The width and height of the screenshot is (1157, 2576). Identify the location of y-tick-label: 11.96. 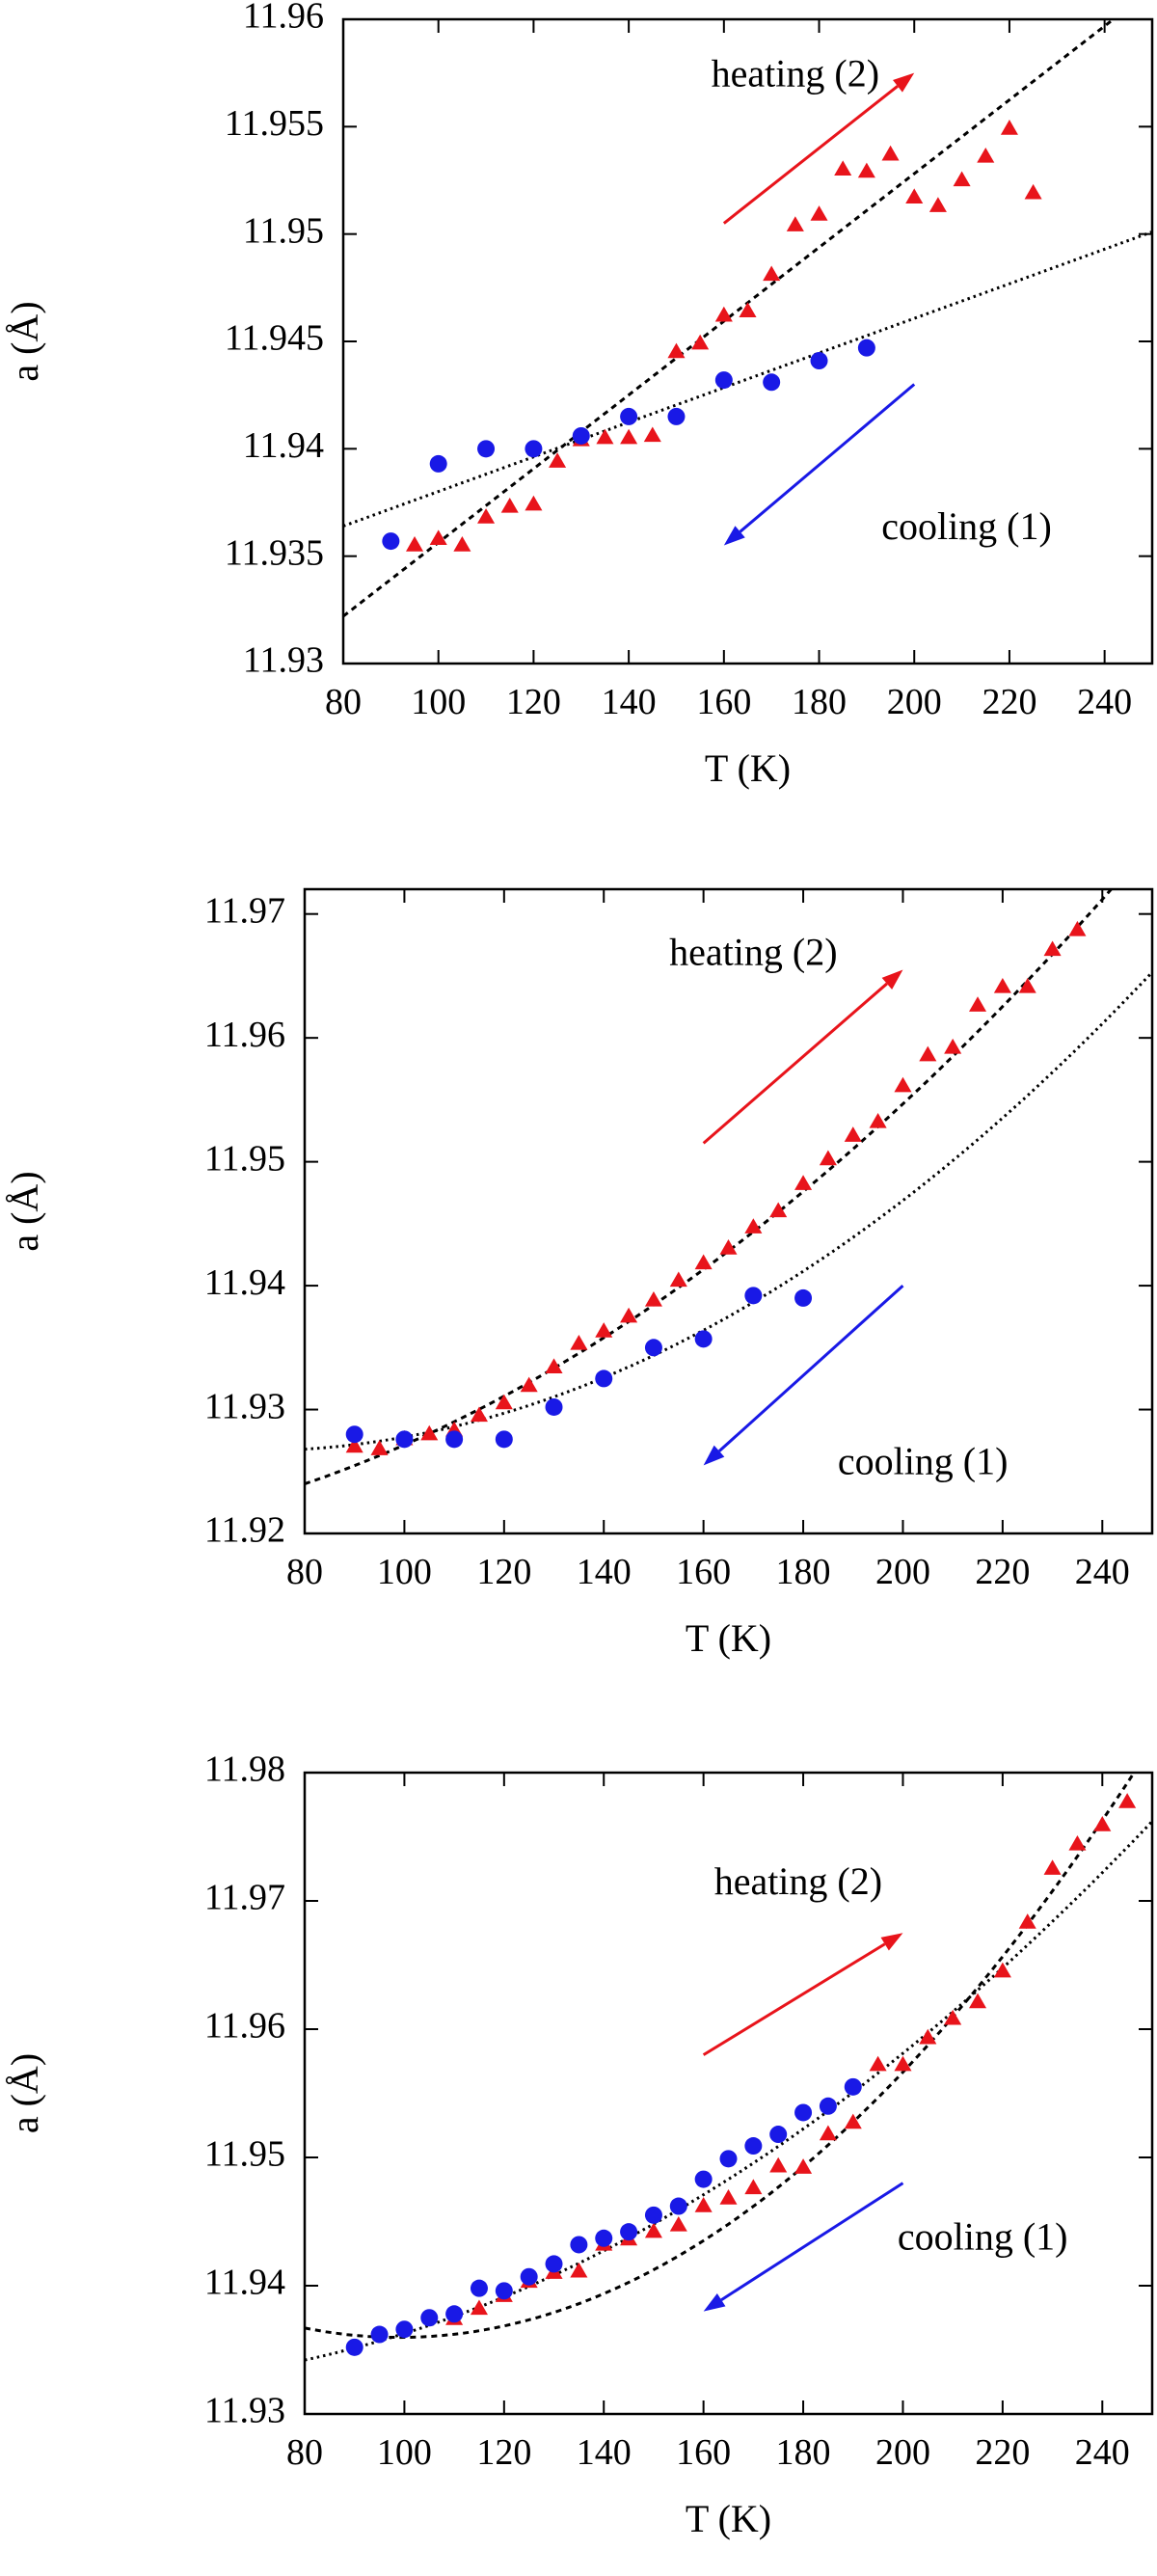
(244, 2026).